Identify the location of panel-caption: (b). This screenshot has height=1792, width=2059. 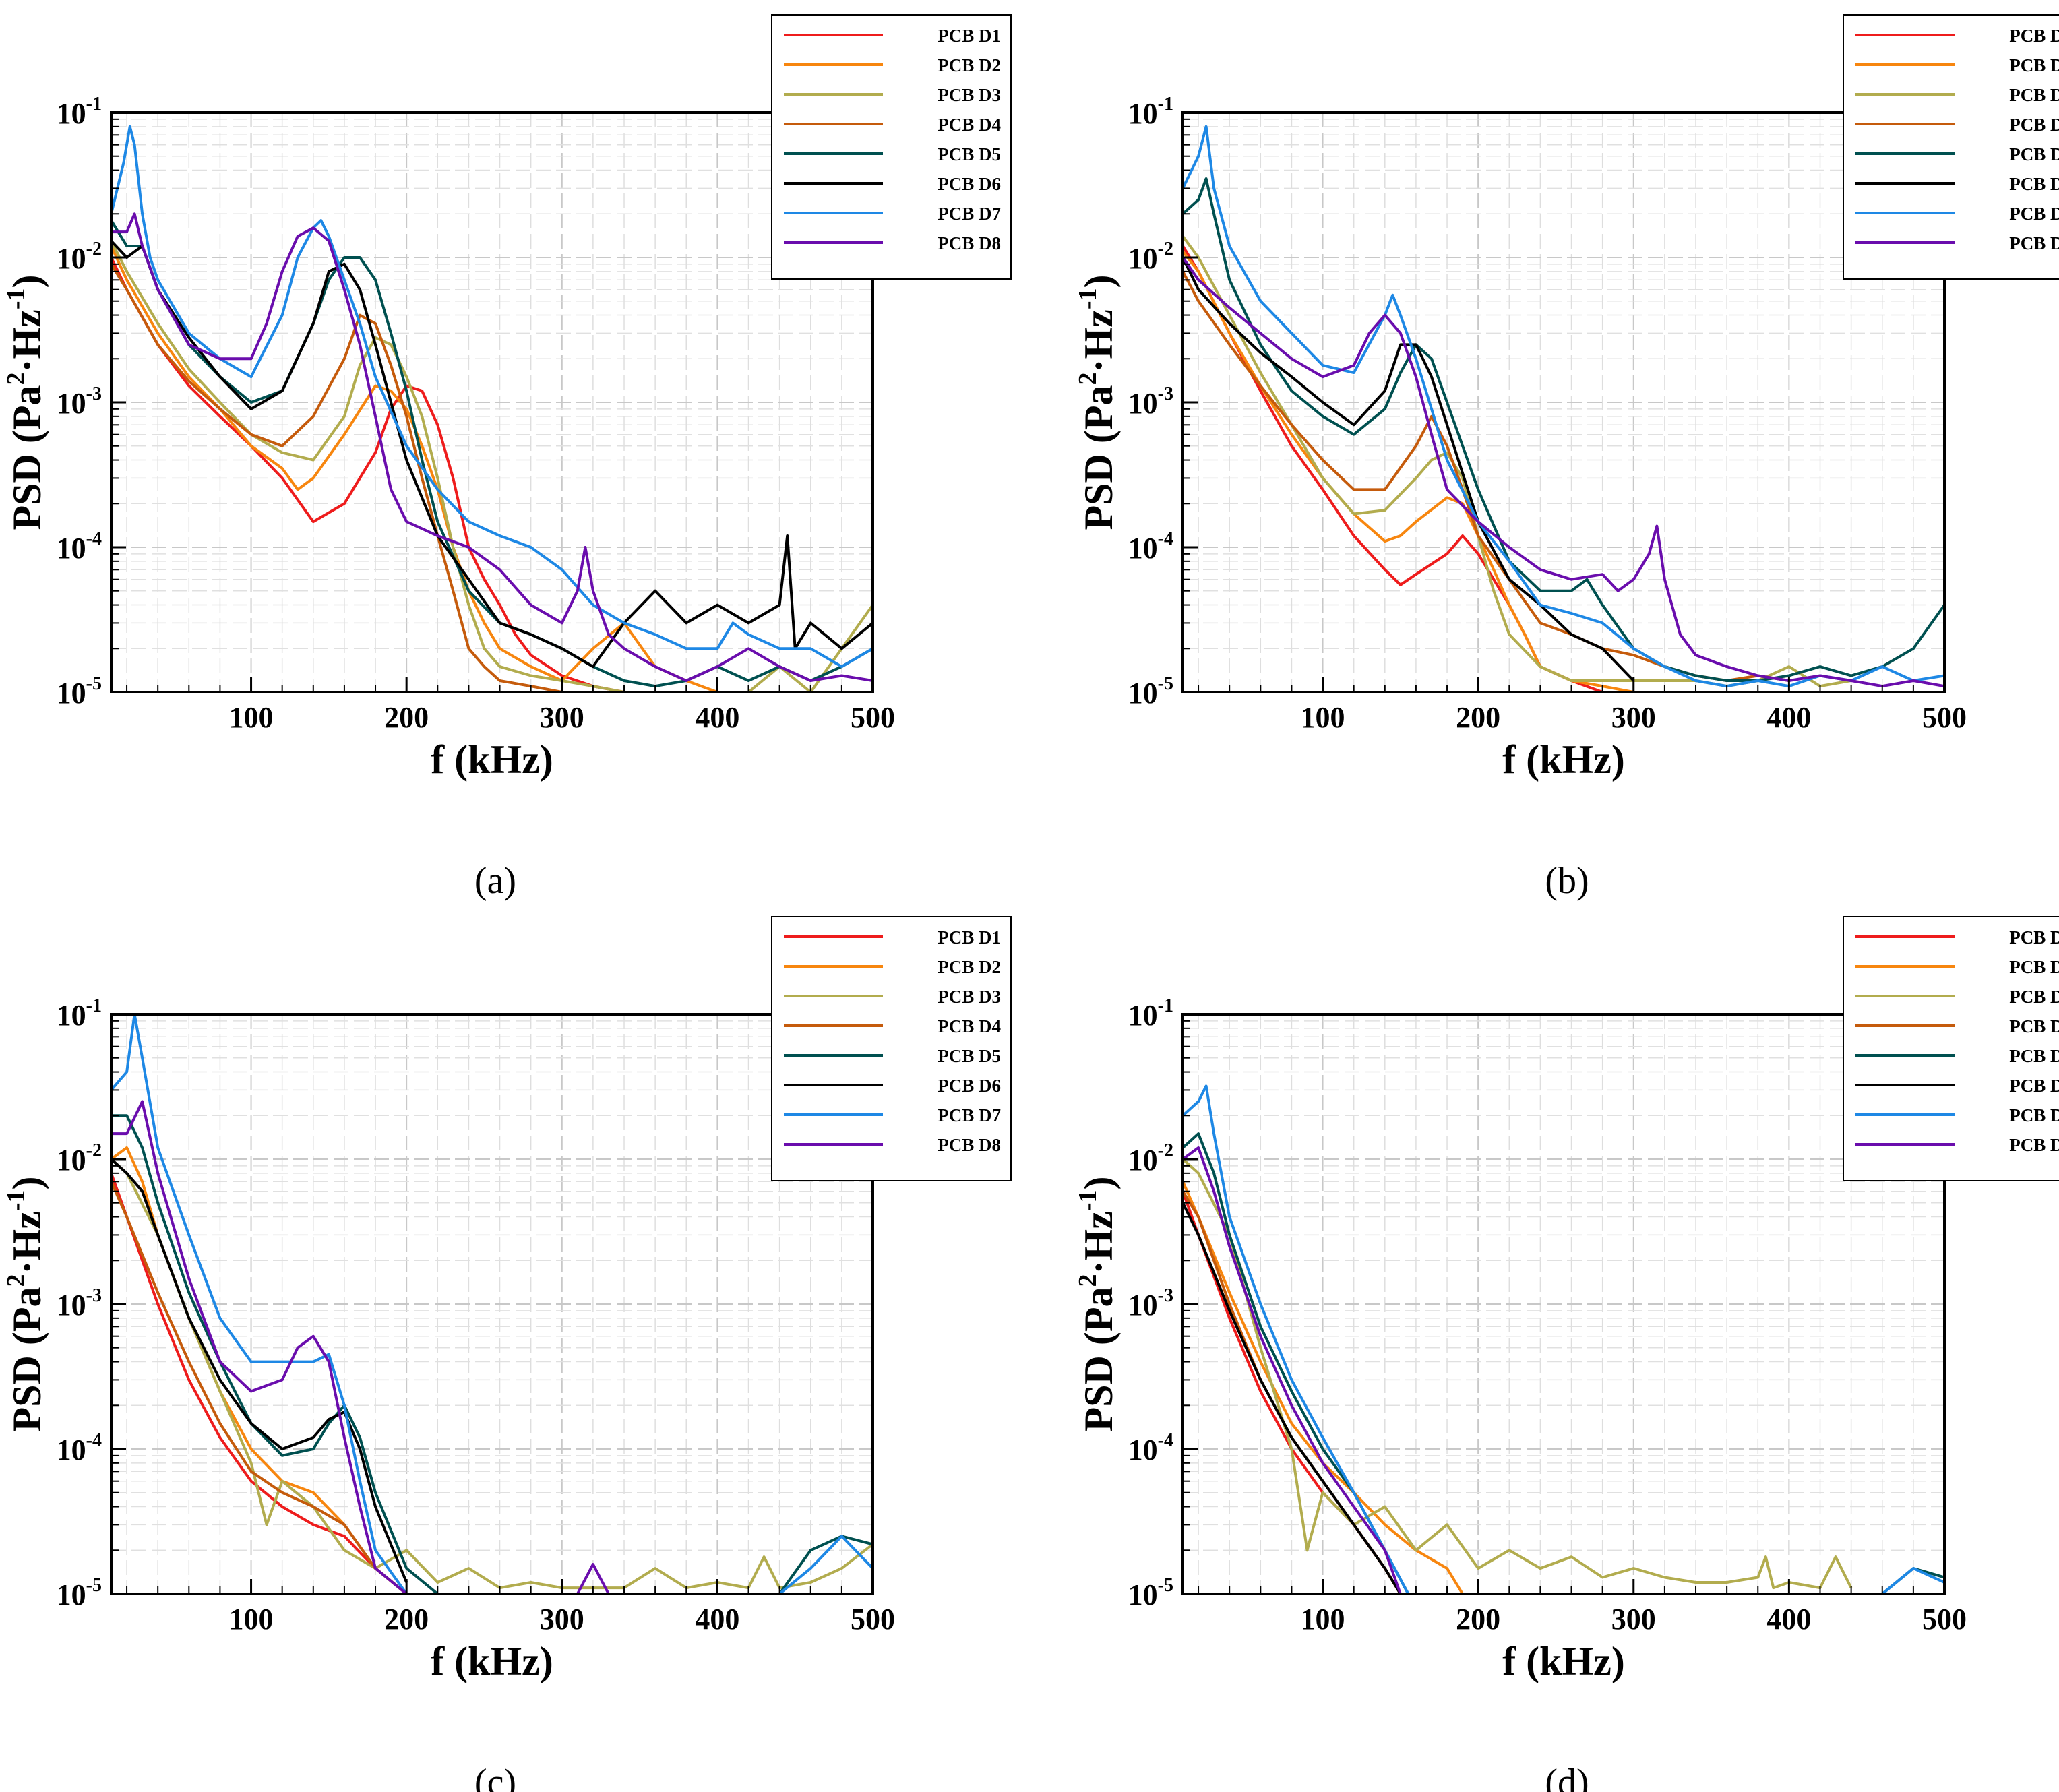
(1567, 881).